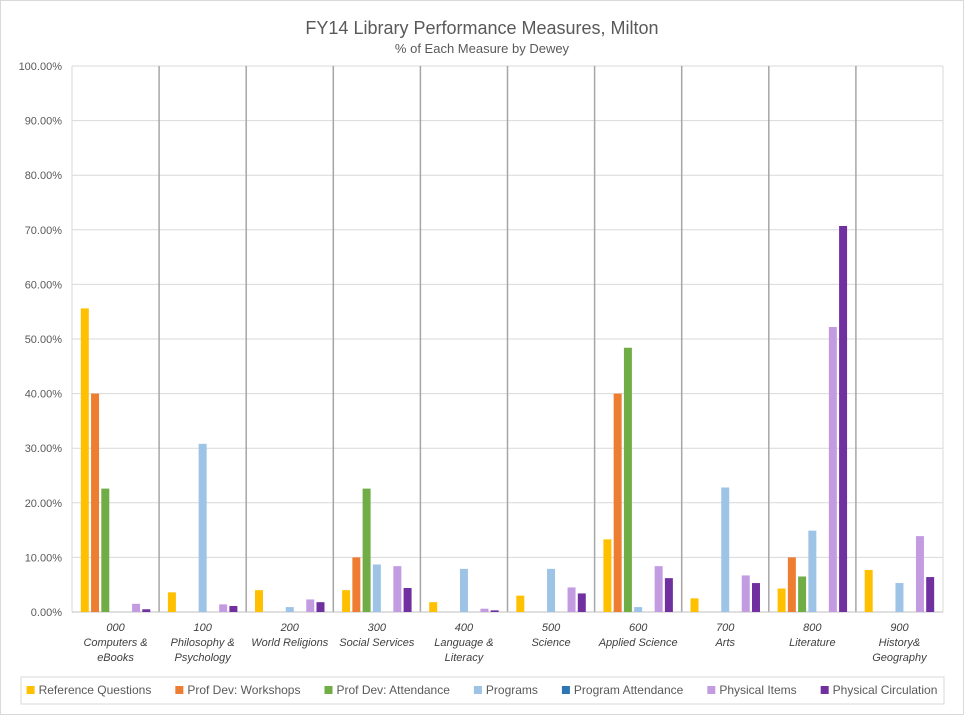  What do you see at coordinates (202, 628) in the screenshot?
I see `x-tick-label: 100` at bounding box center [202, 628].